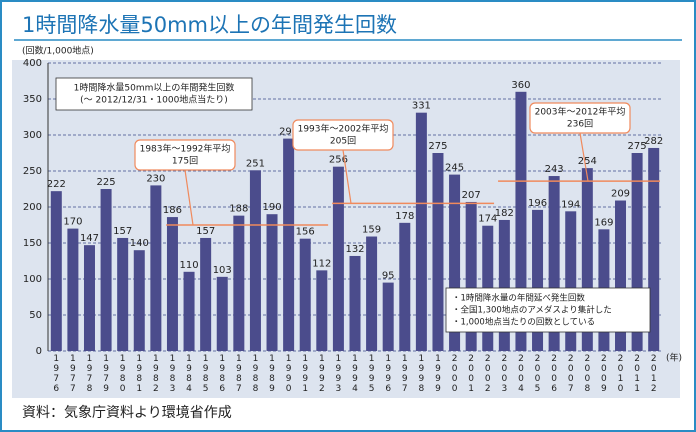 The image size is (696, 432). Describe the element at coordinates (354, 249) in the screenshot. I see `value-label: 132` at that location.